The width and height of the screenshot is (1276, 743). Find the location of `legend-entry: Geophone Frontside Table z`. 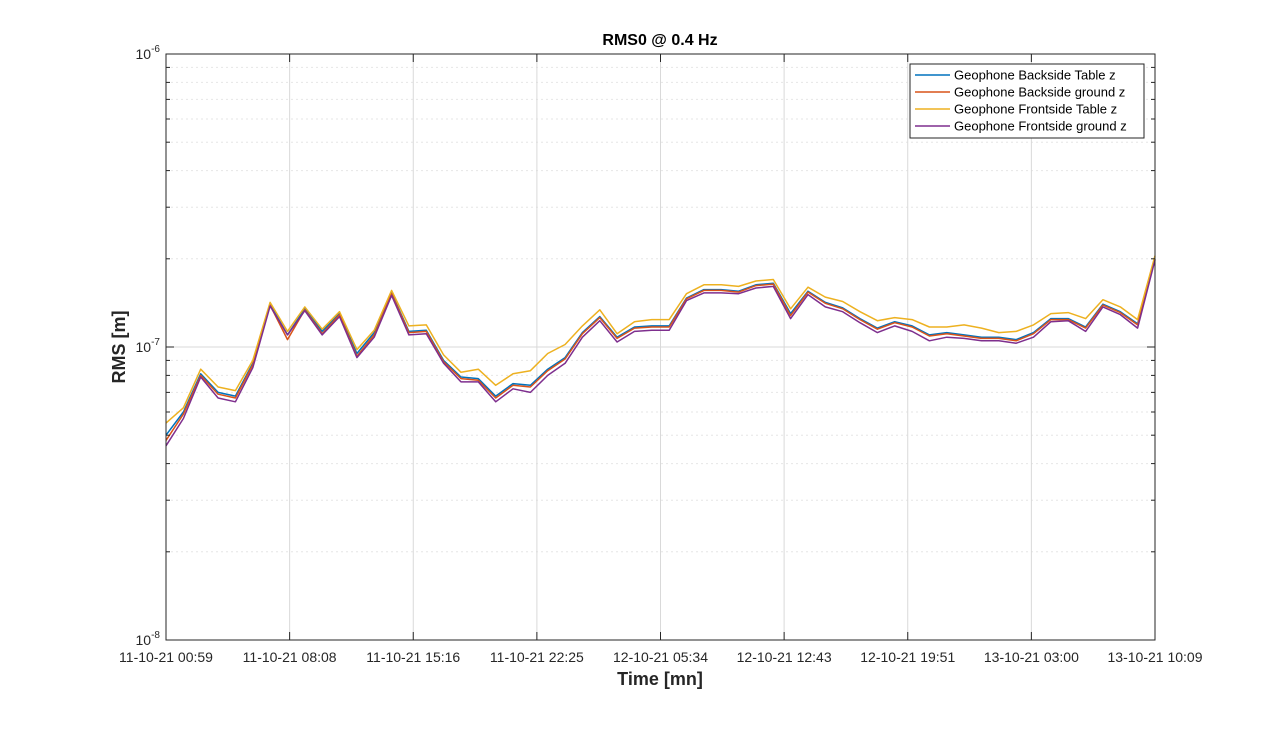

legend-entry: Geophone Frontside Table z is located at coordinates (1035, 109).